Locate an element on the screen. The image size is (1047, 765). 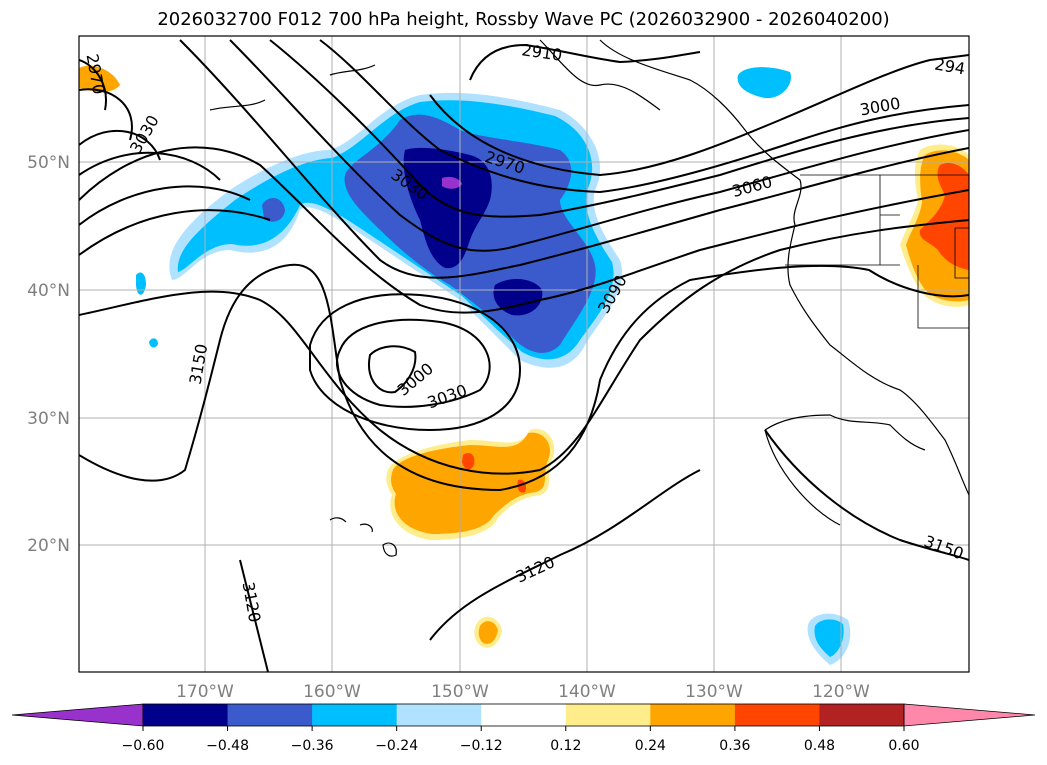
colorbar-tick-label: 0.36 is located at coordinates (734, 746).